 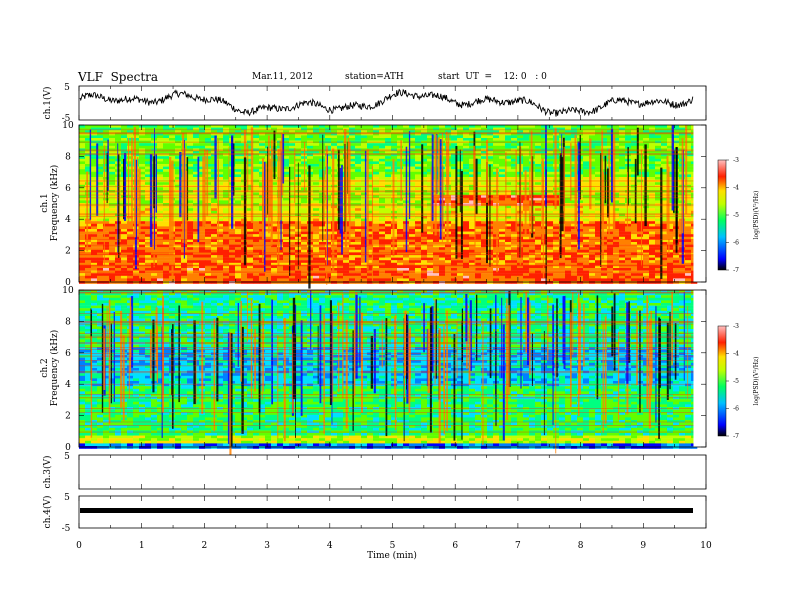 What do you see at coordinates (67, 498) in the screenshot?
I see `ch4-ytick-top: 5` at bounding box center [67, 498].